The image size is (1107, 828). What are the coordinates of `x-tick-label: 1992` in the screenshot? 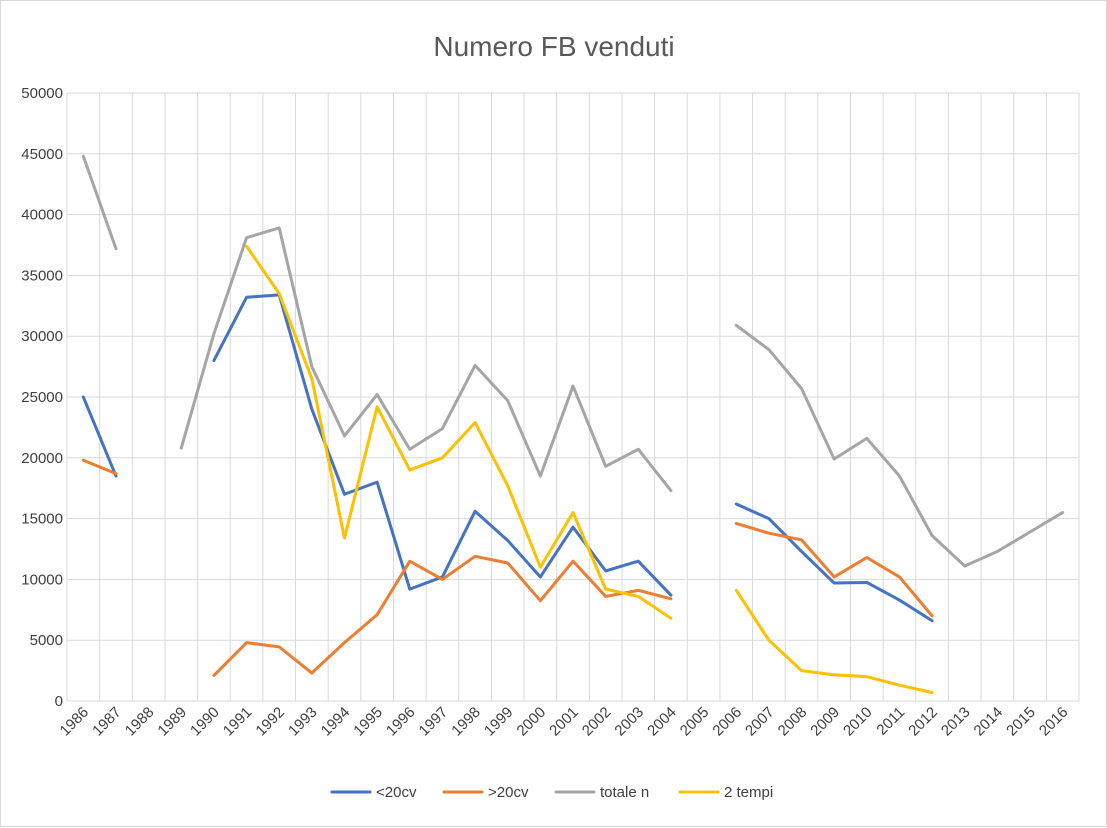 It's located at (270, 722).